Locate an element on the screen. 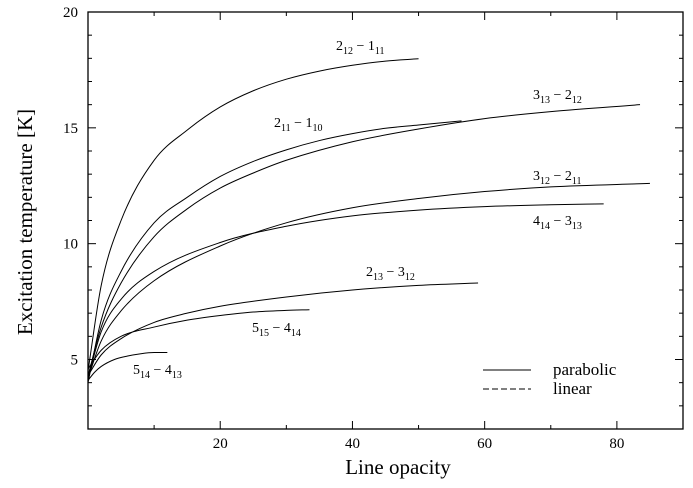  curve-label-0: 212 − 111 is located at coordinates (360, 48).